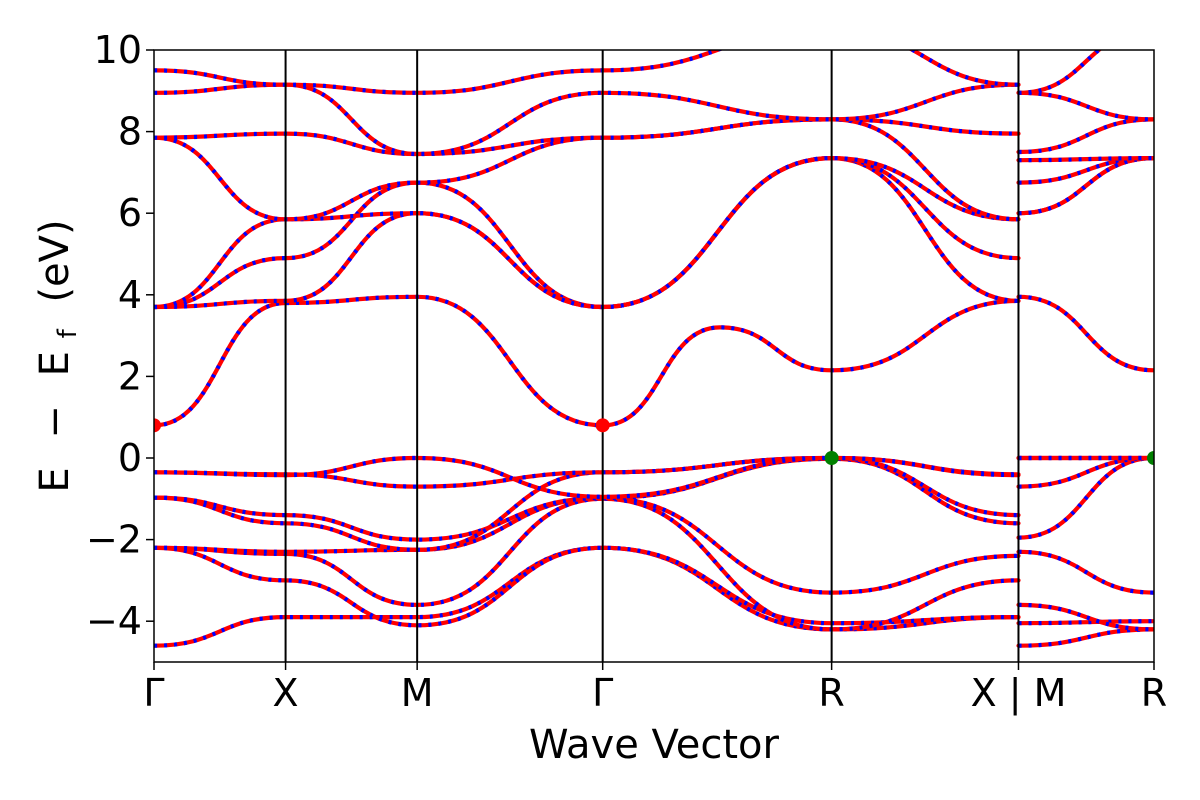  I want to click on y-axis-title-e: E, so click(55, 479).